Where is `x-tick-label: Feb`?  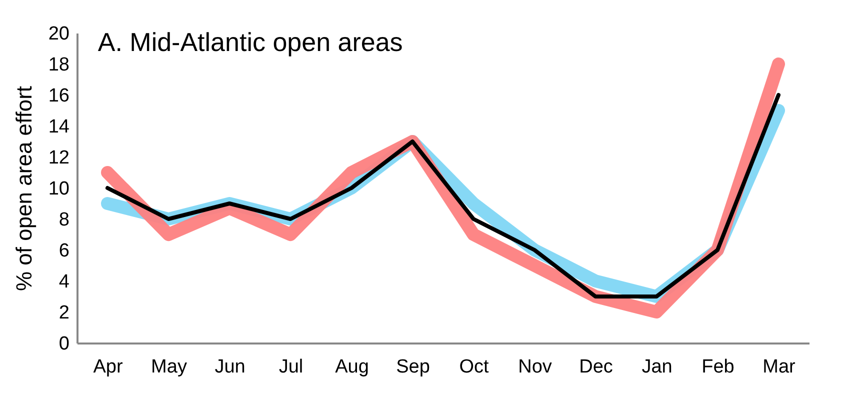
x-tick-label: Feb is located at coordinates (718, 367).